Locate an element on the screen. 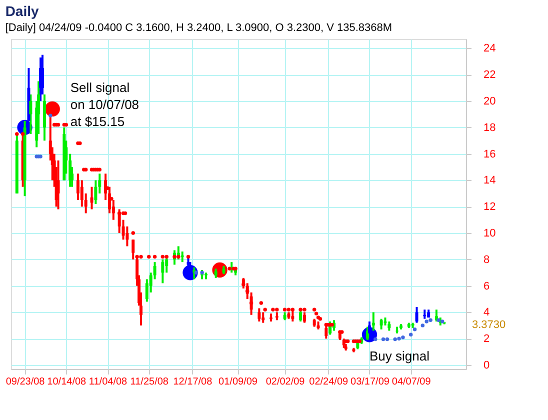 This screenshot has height=420, width=548. x-tick-label: 12/17/08 is located at coordinates (193, 382).